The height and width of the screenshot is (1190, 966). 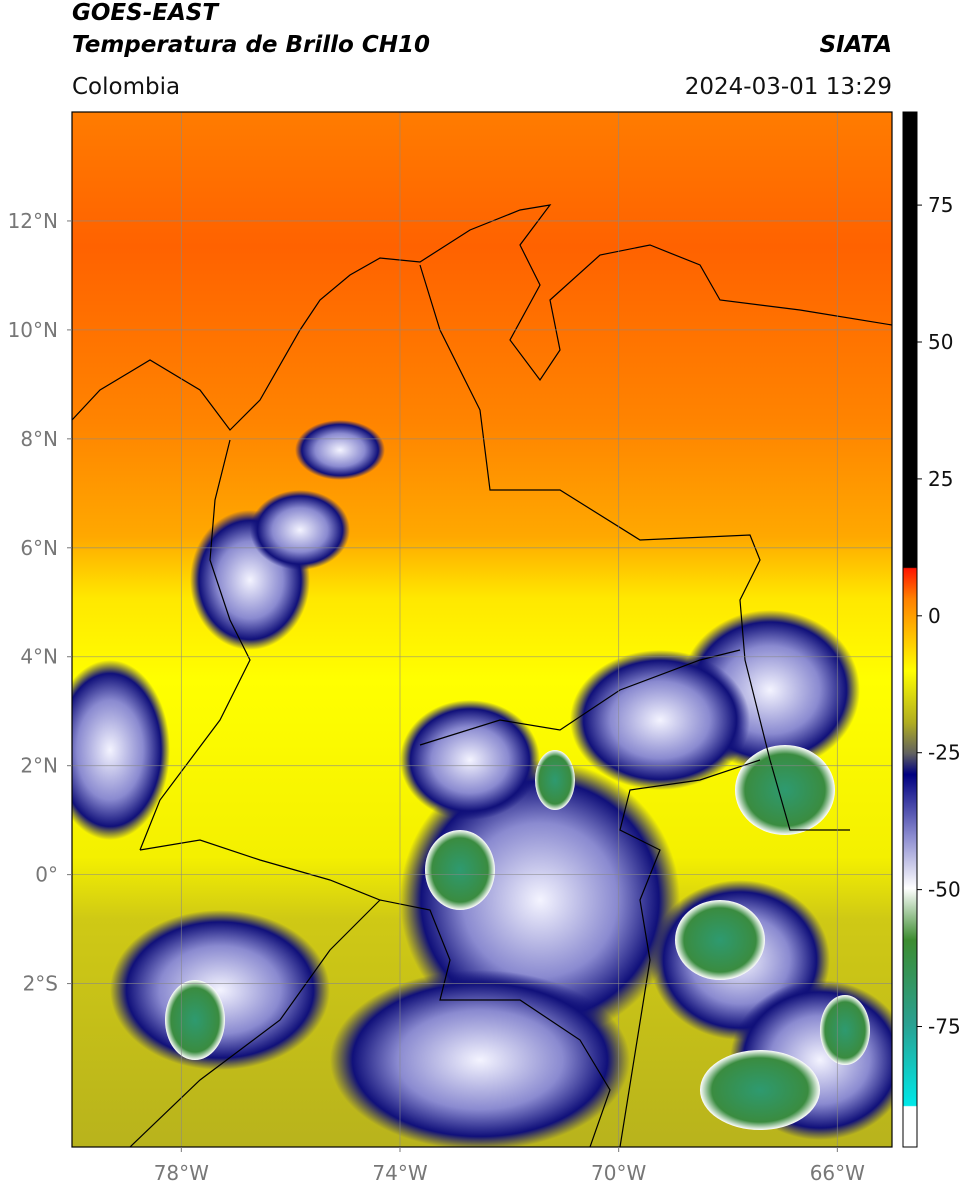 What do you see at coordinates (39, 657) in the screenshot?
I see `y-tick-label: 4°N` at bounding box center [39, 657].